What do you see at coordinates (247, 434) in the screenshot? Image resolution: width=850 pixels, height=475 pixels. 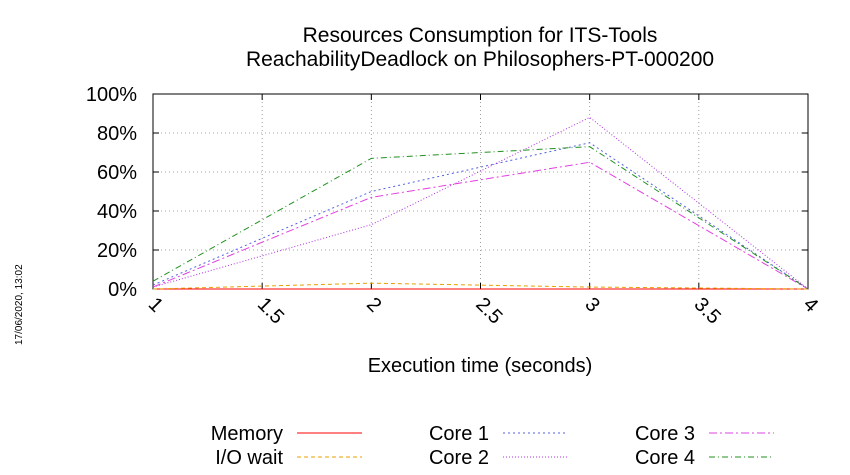 I see `legend-label: Memory` at bounding box center [247, 434].